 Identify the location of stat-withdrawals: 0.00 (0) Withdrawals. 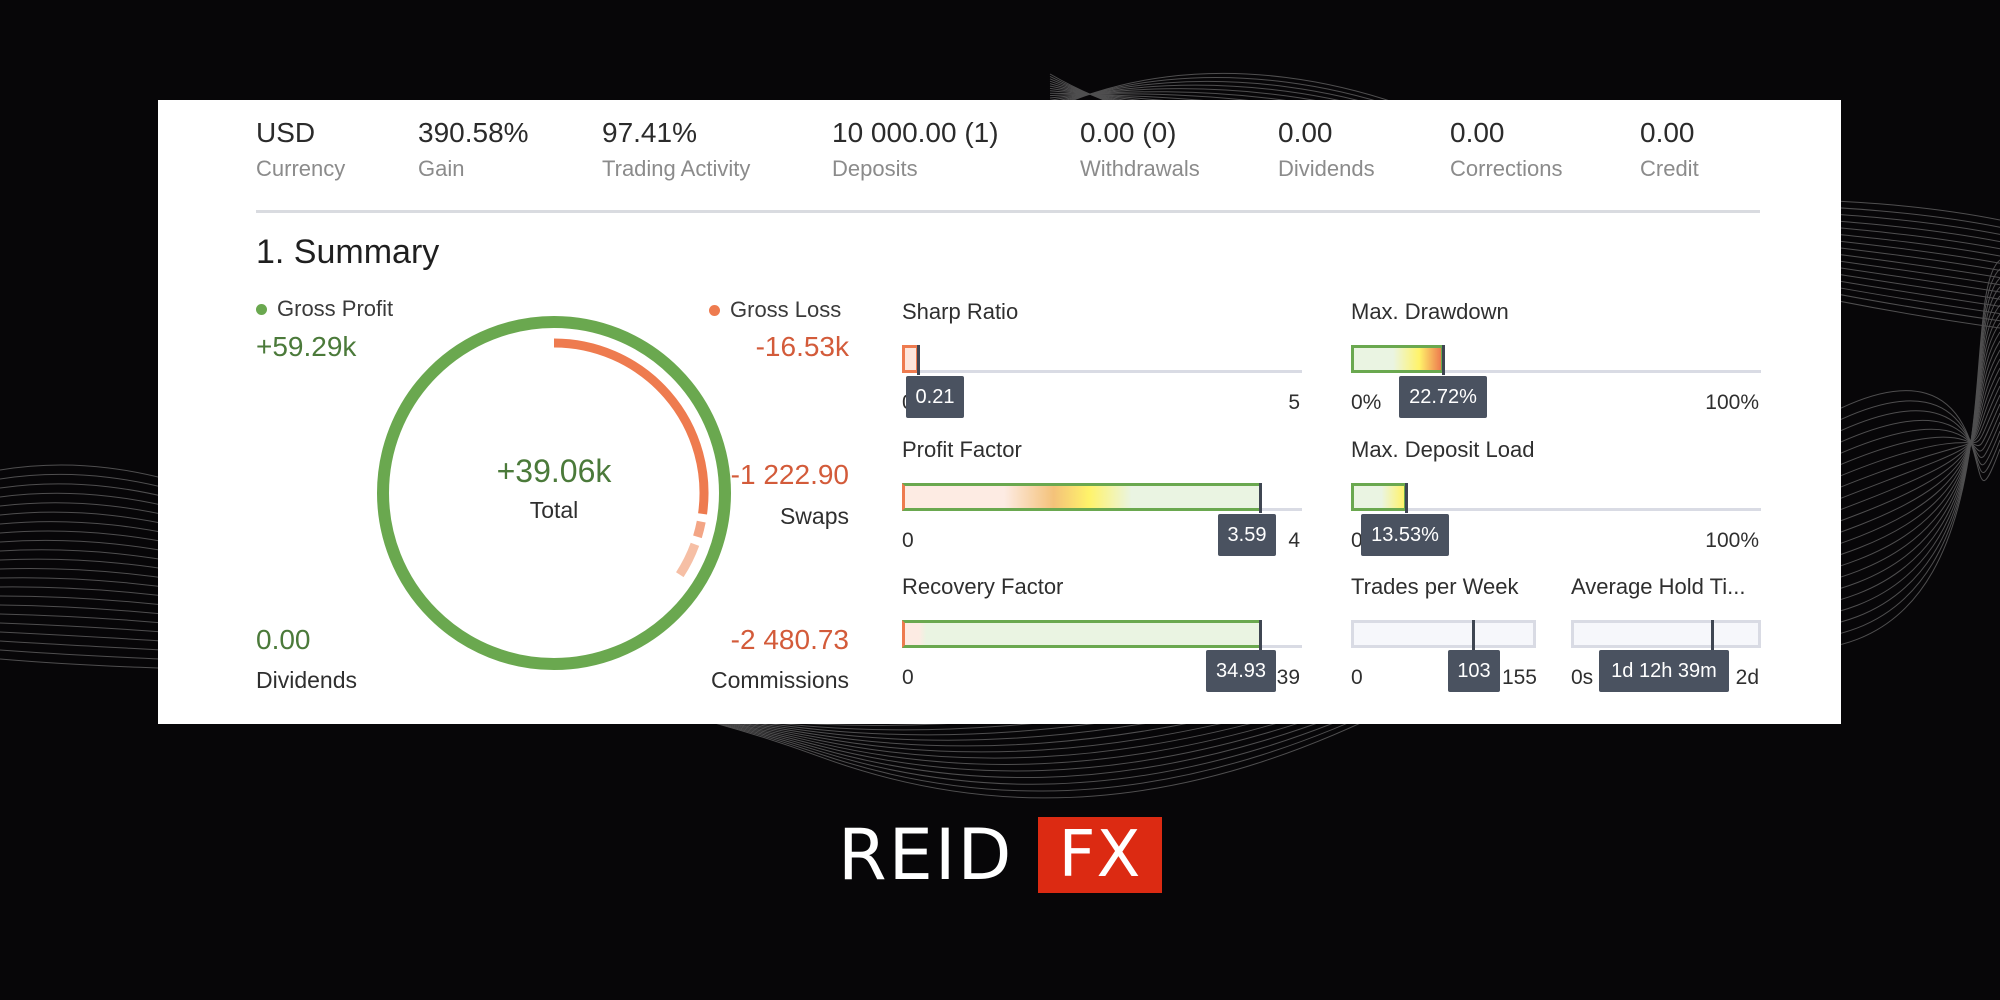
(1140, 150).